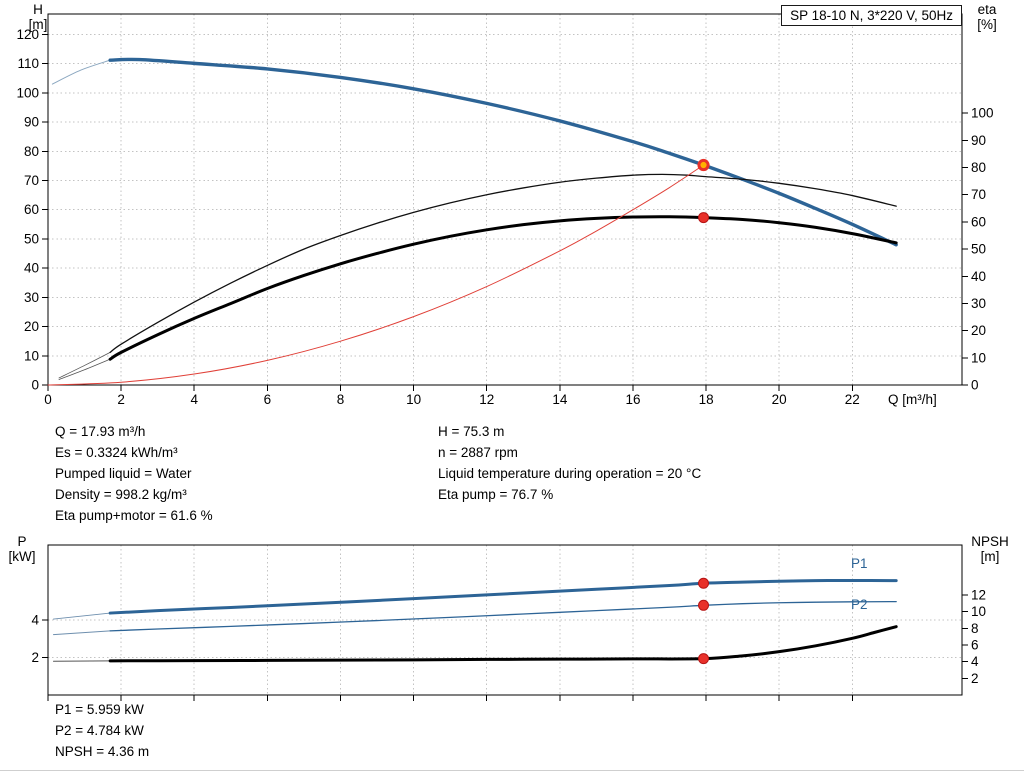 The height and width of the screenshot is (781, 1024). What do you see at coordinates (48, 399) in the screenshot?
I see `x-tick-label: 0` at bounding box center [48, 399].